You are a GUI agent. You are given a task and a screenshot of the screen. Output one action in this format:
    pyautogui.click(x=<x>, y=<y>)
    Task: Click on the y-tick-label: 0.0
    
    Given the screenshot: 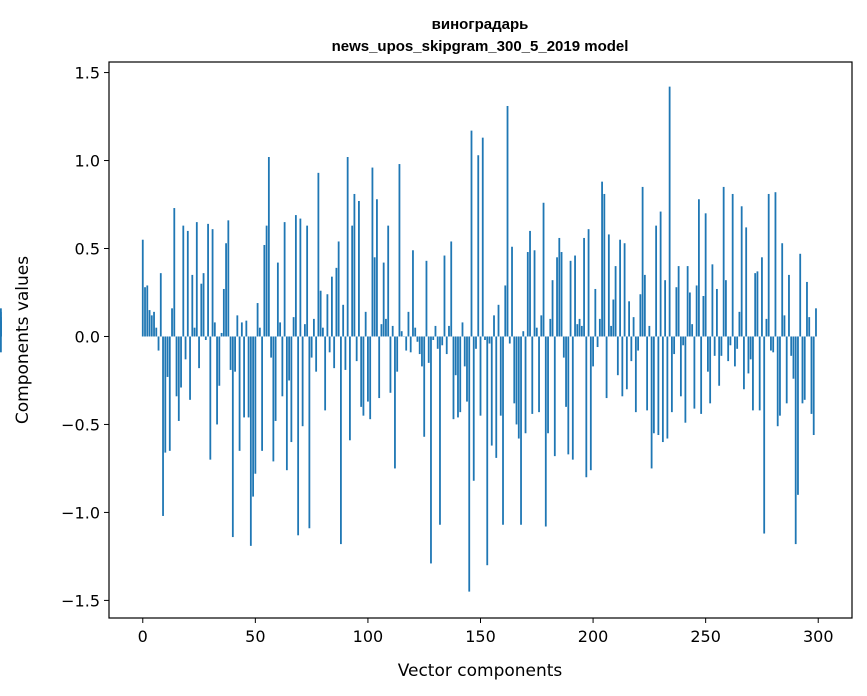 What is the action you would take?
    pyautogui.click(x=87, y=336)
    